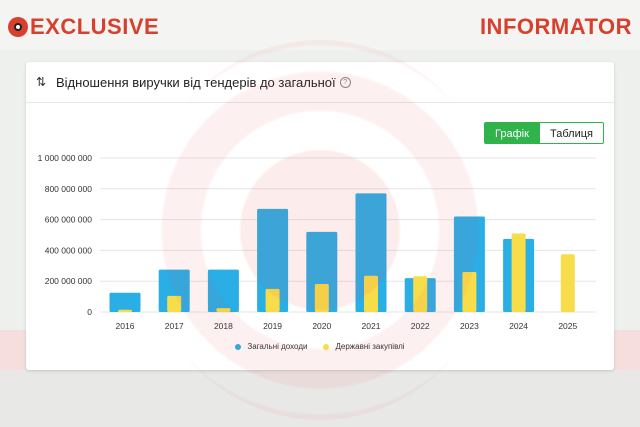 The width and height of the screenshot is (640, 427). Describe the element at coordinates (69, 250) in the screenshot. I see `y-tick-label: 400 000 000` at that location.